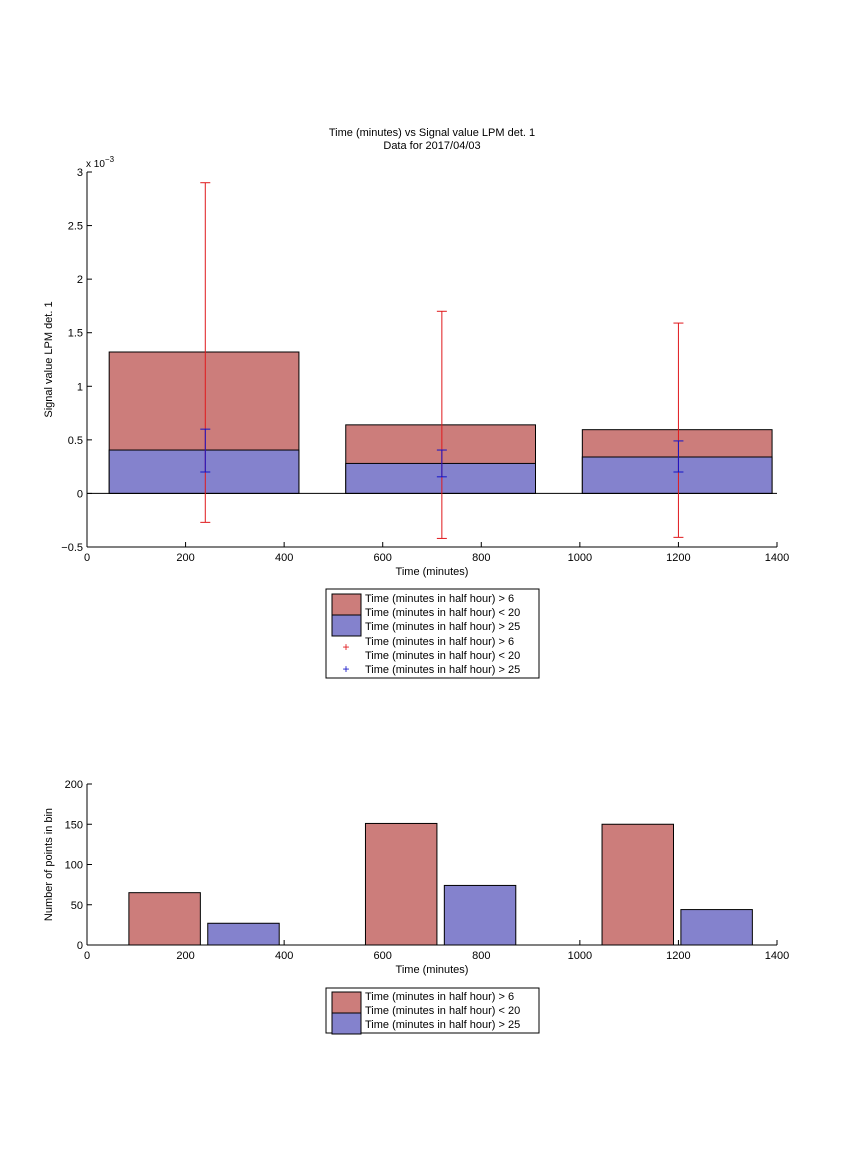 Image resolution: width=864 pixels, height=1152 pixels. What do you see at coordinates (75, 227) in the screenshot?
I see `top-y-tick-label: 2.5` at bounding box center [75, 227].